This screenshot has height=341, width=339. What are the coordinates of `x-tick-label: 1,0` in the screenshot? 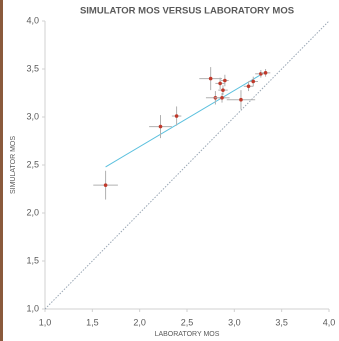 It's located at (45, 322).